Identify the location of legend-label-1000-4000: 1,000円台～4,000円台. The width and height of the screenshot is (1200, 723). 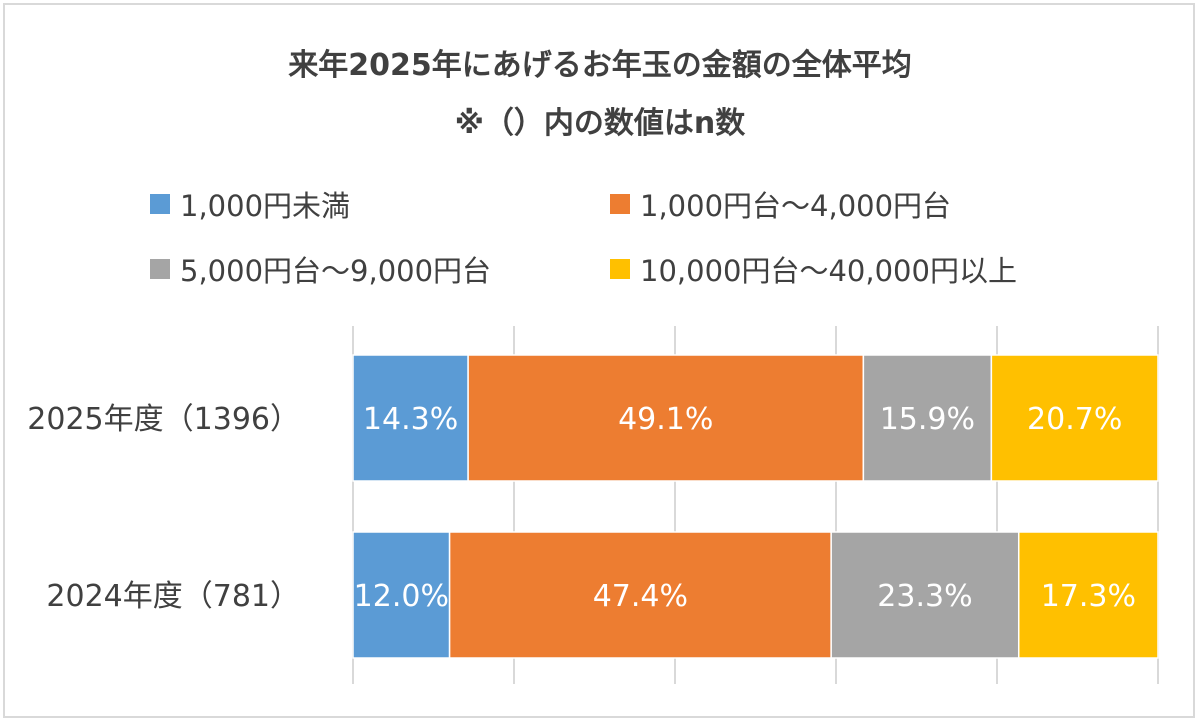
(796, 206).